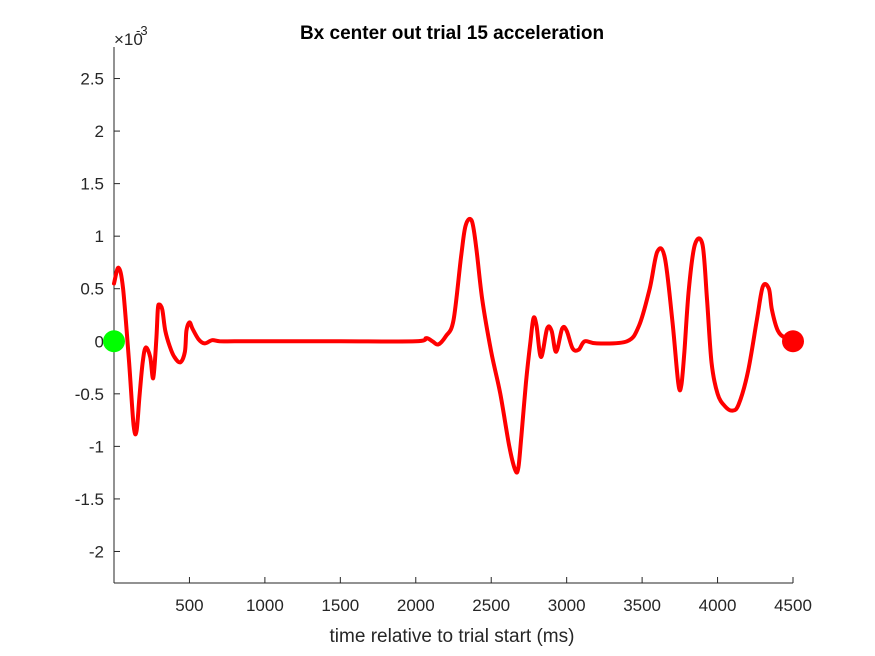  Describe the element at coordinates (491, 605) in the screenshot. I see `x-tick-label: 2500` at that location.